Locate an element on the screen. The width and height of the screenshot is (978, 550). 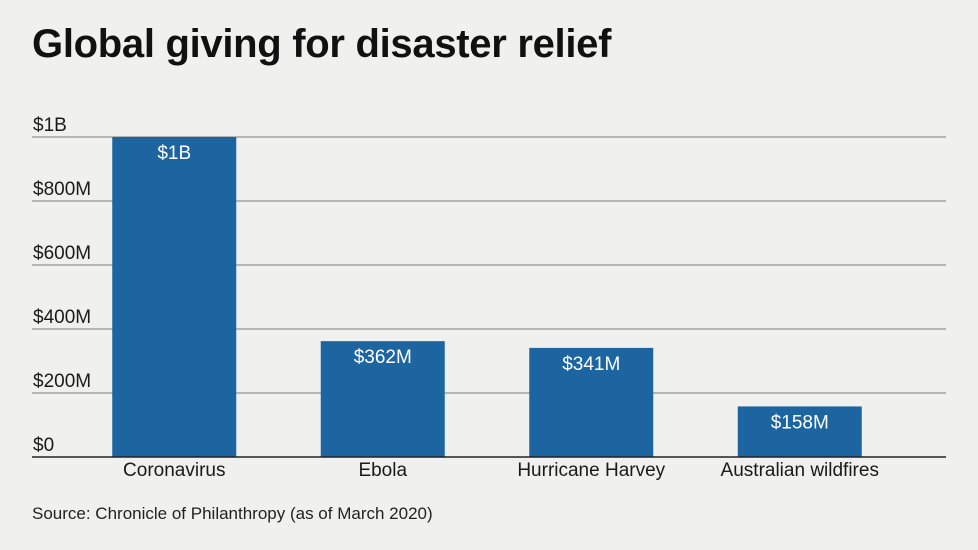
y-tick-label: $400M is located at coordinates (62, 317).